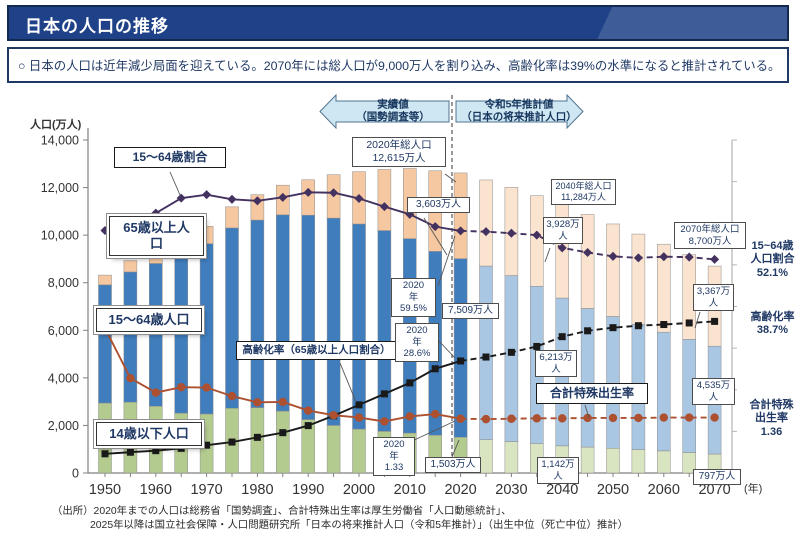 The height and width of the screenshot is (536, 800). I want to click on svg-text: 1980, so click(257, 490).